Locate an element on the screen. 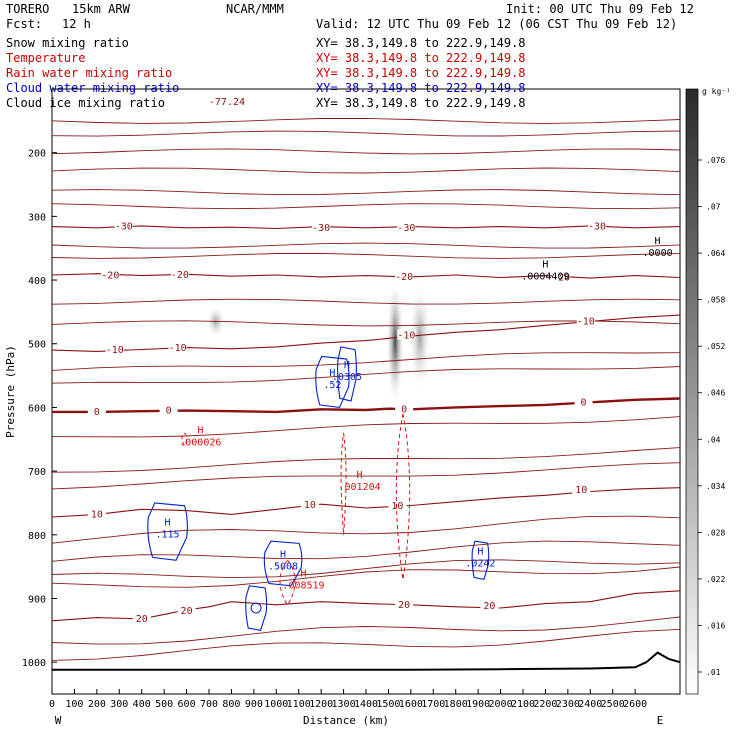 Image resolution: width=740 pixels, height=740 pixels. isotherm-label: -10 is located at coordinates (406, 335).